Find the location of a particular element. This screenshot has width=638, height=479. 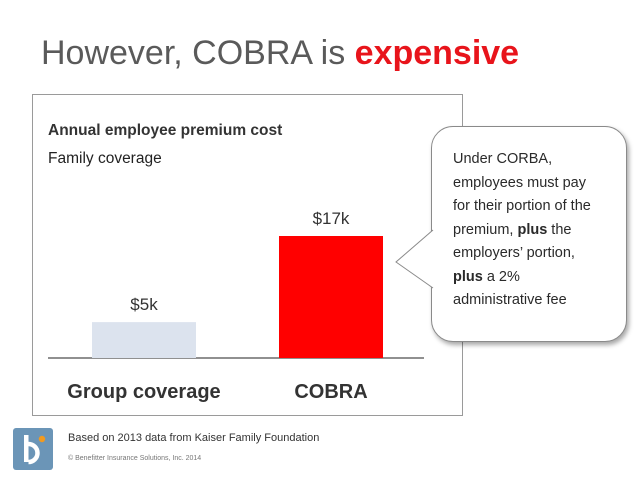

data-label: $5k is located at coordinates (144, 304).